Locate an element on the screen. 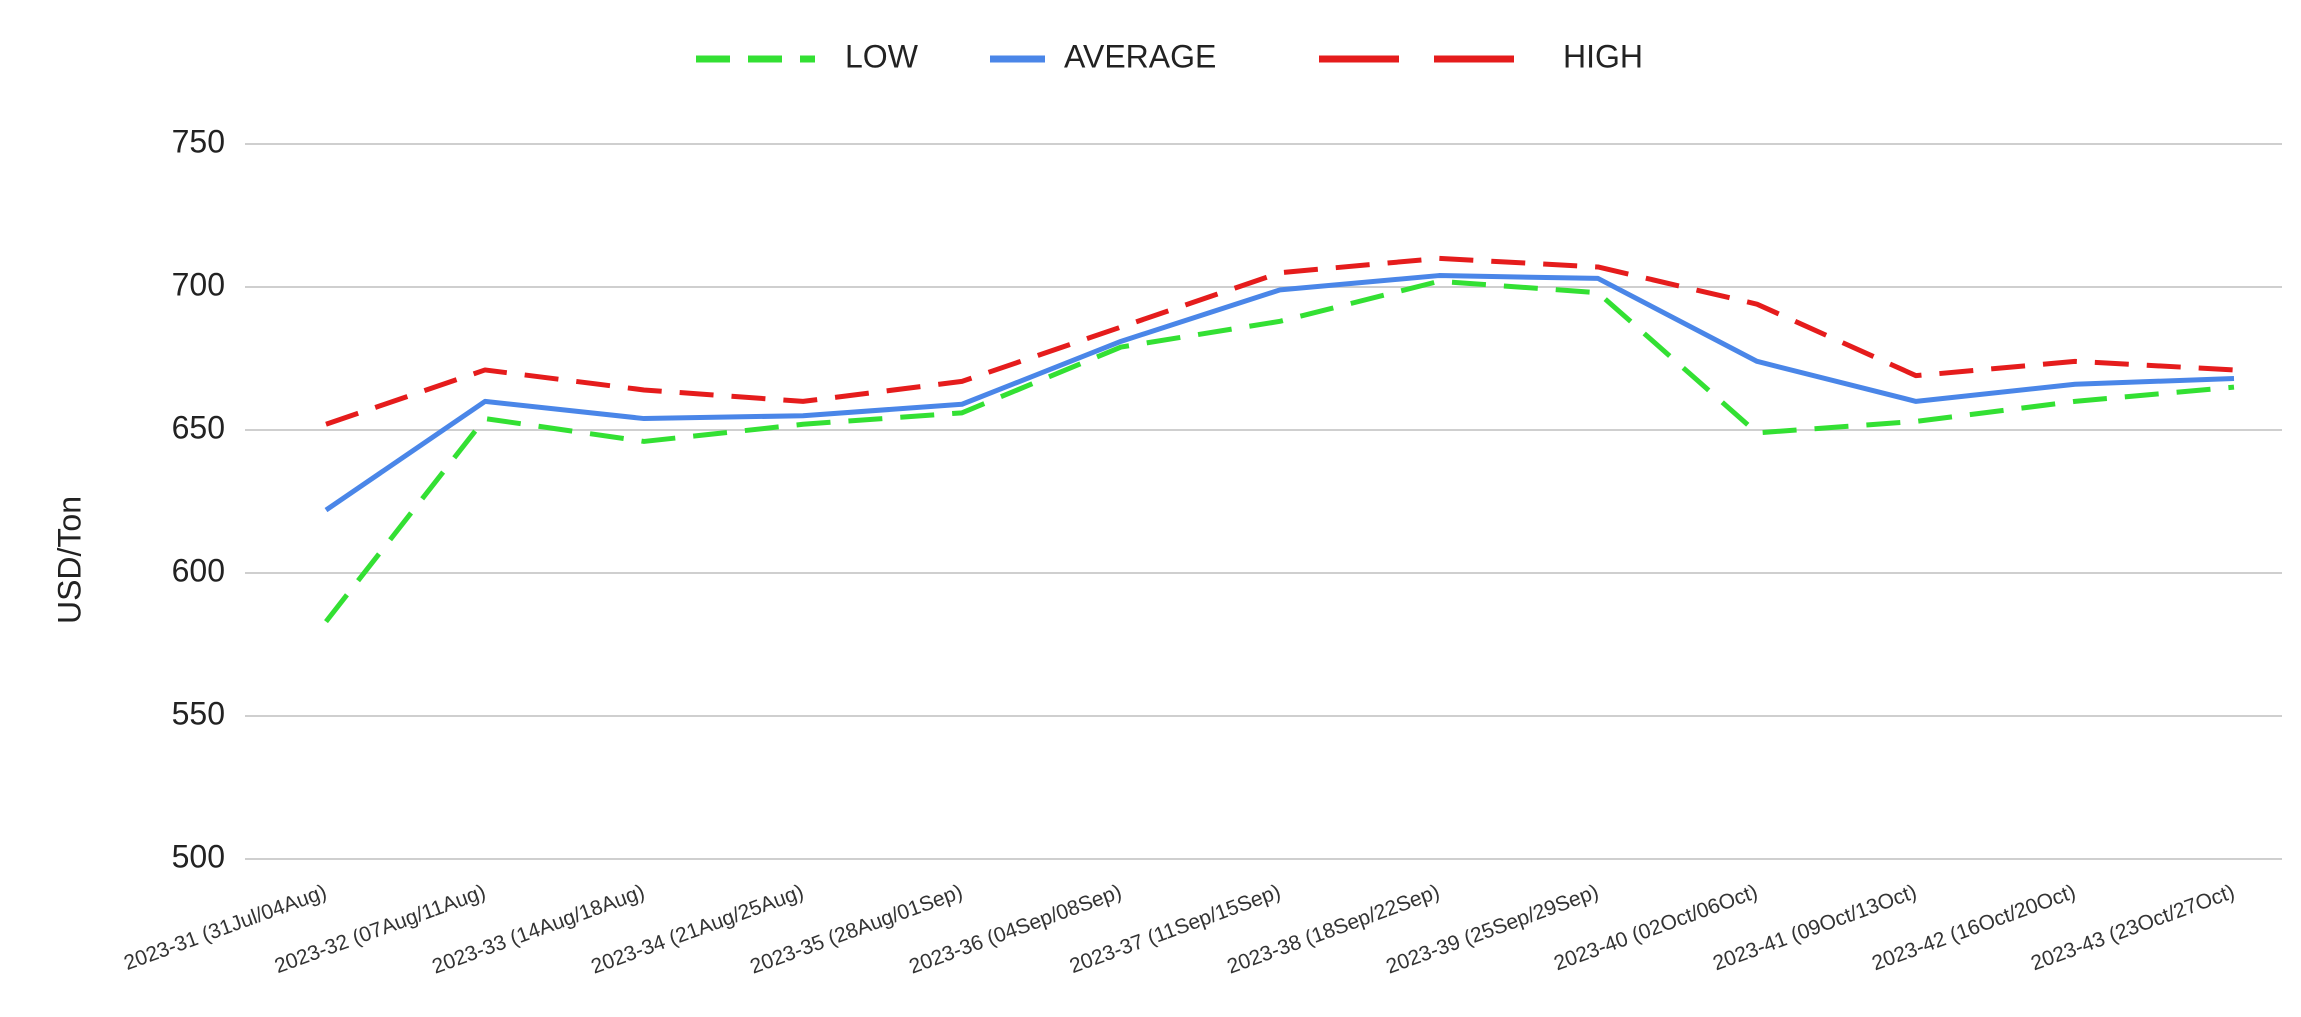  legend-label: LOW is located at coordinates (882, 56).